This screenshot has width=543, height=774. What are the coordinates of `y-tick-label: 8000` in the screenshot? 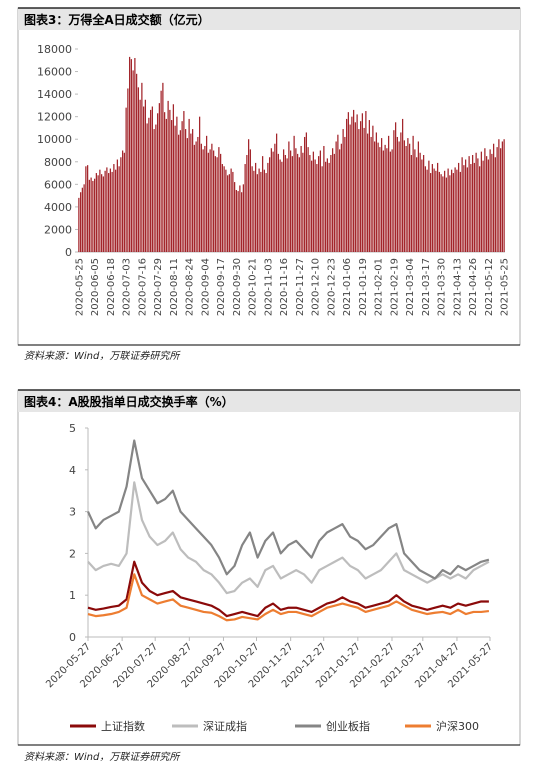 It's located at (58, 162).